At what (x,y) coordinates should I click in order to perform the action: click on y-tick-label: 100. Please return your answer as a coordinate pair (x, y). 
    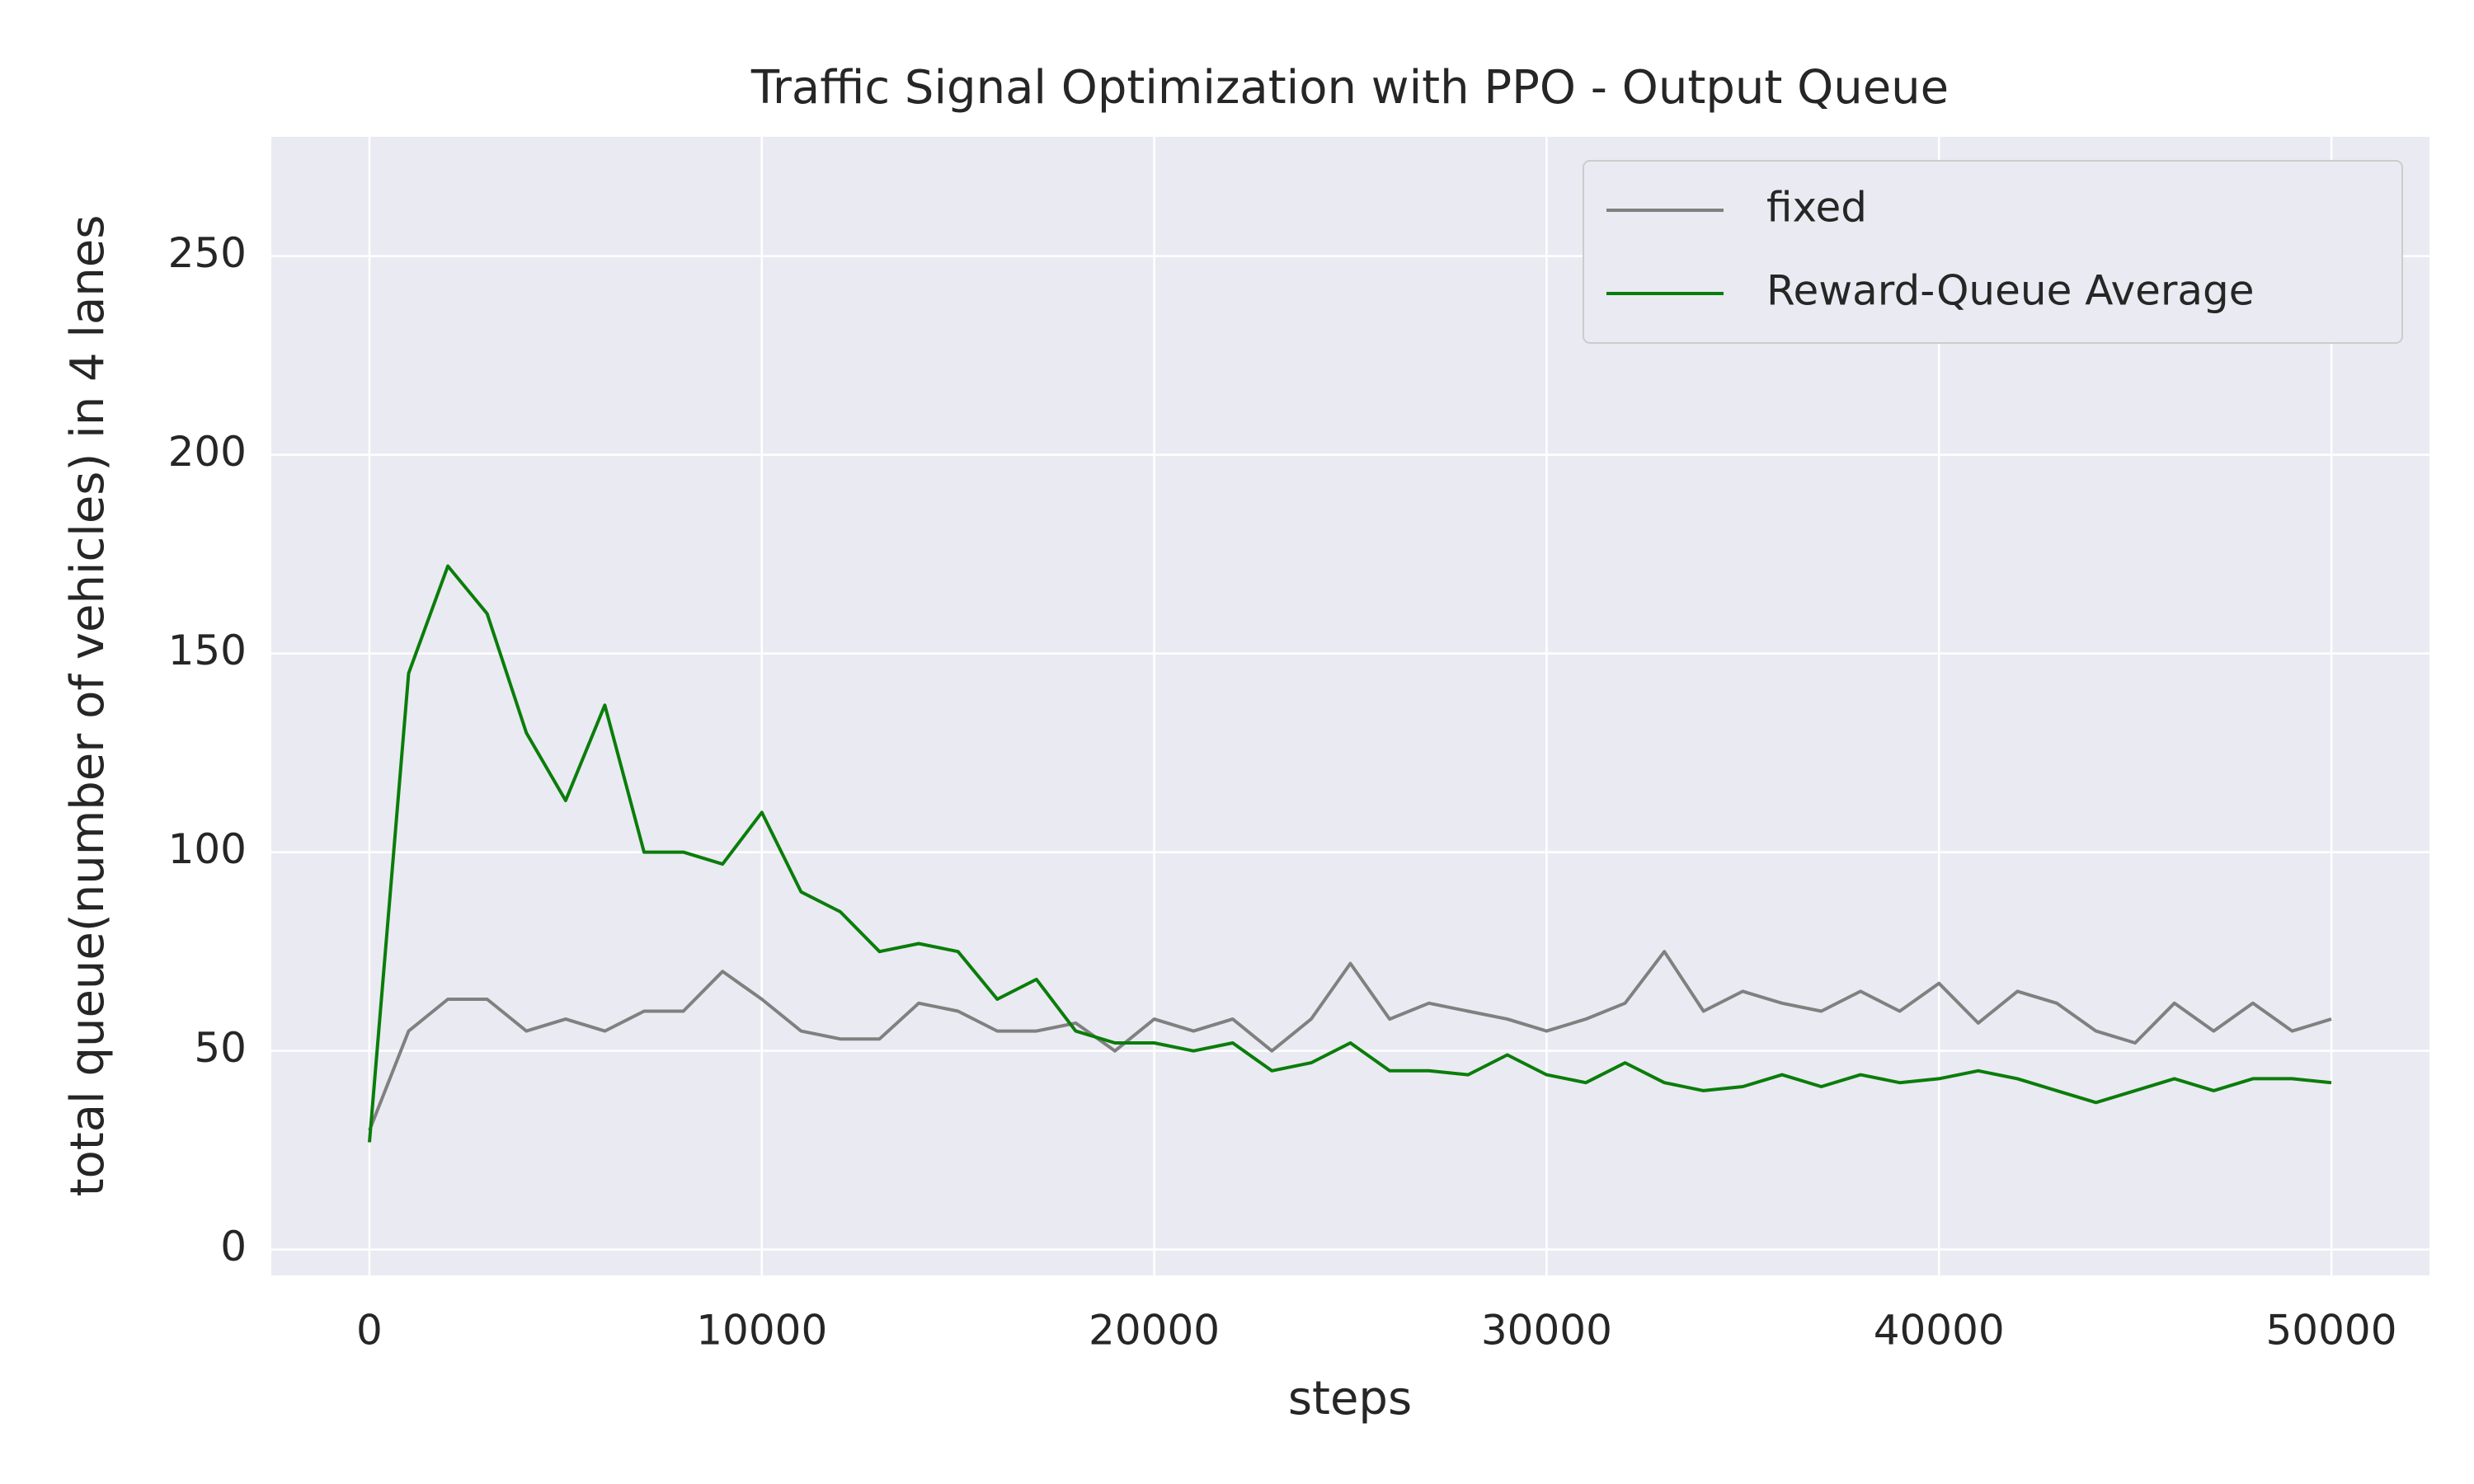
    Looking at the image, I should click on (207, 849).